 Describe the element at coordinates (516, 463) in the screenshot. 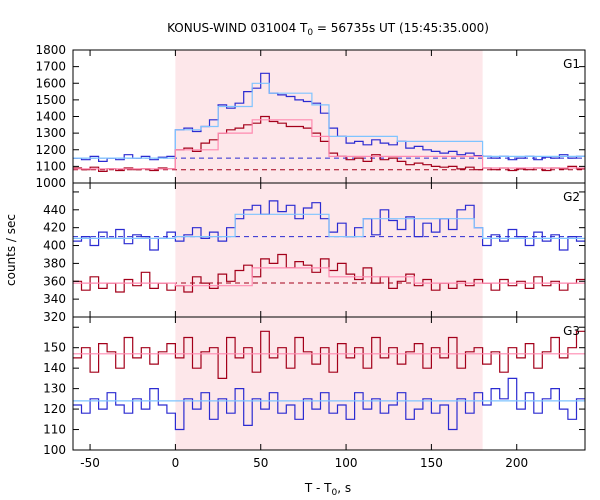

I see `x-tick-label: 200` at that location.